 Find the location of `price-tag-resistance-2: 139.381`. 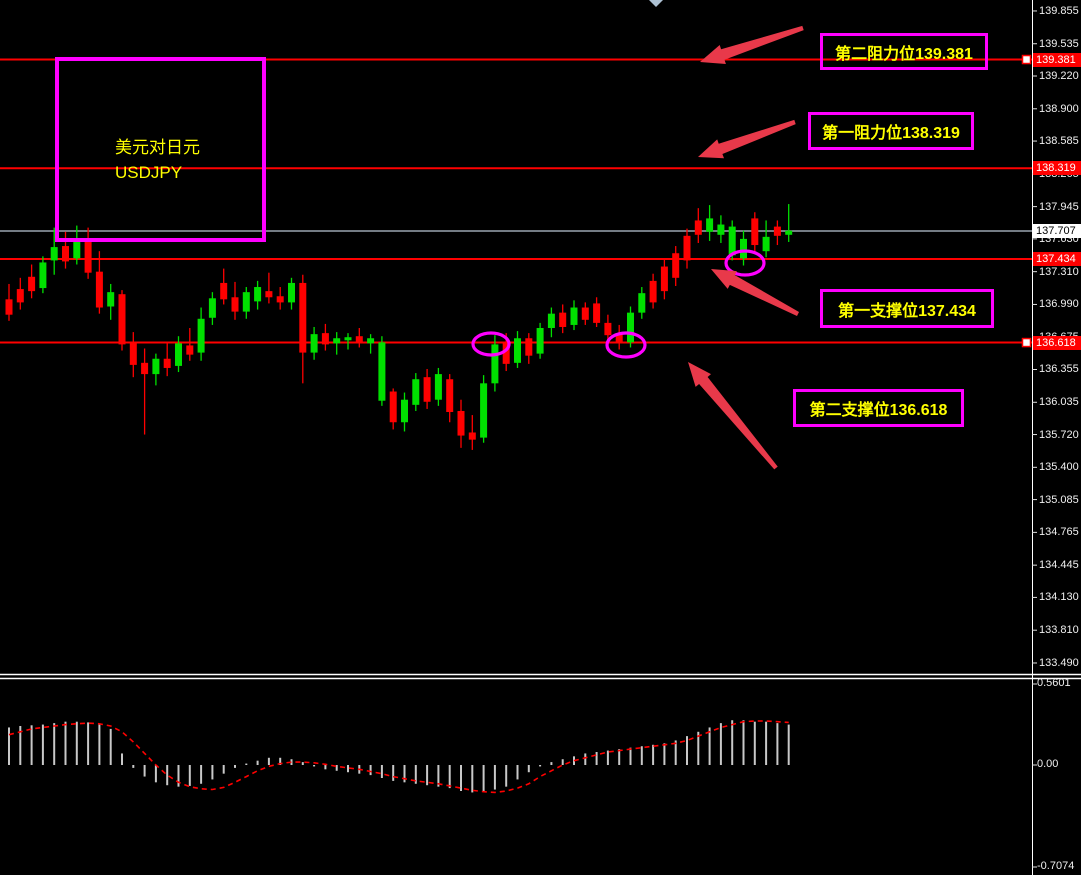

price-tag-resistance-2: 139.381 is located at coordinates (1057, 59).